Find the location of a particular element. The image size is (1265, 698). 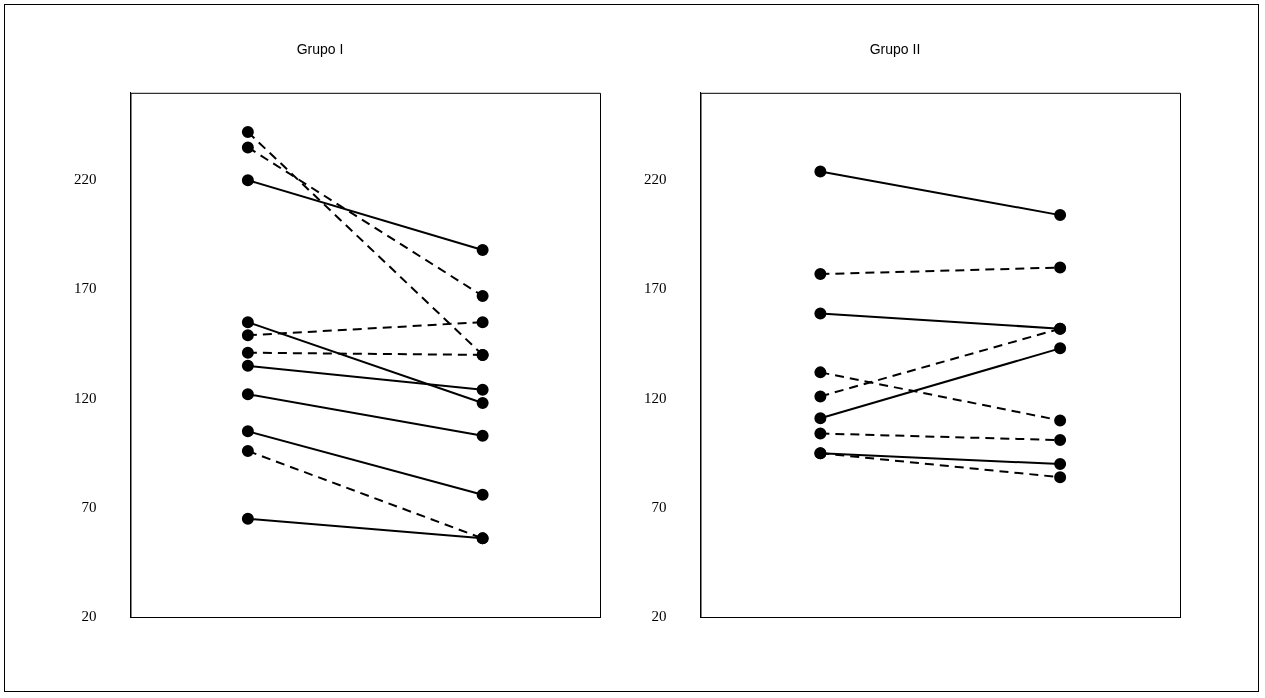

chart-title: Grupo II is located at coordinates (895, 49).